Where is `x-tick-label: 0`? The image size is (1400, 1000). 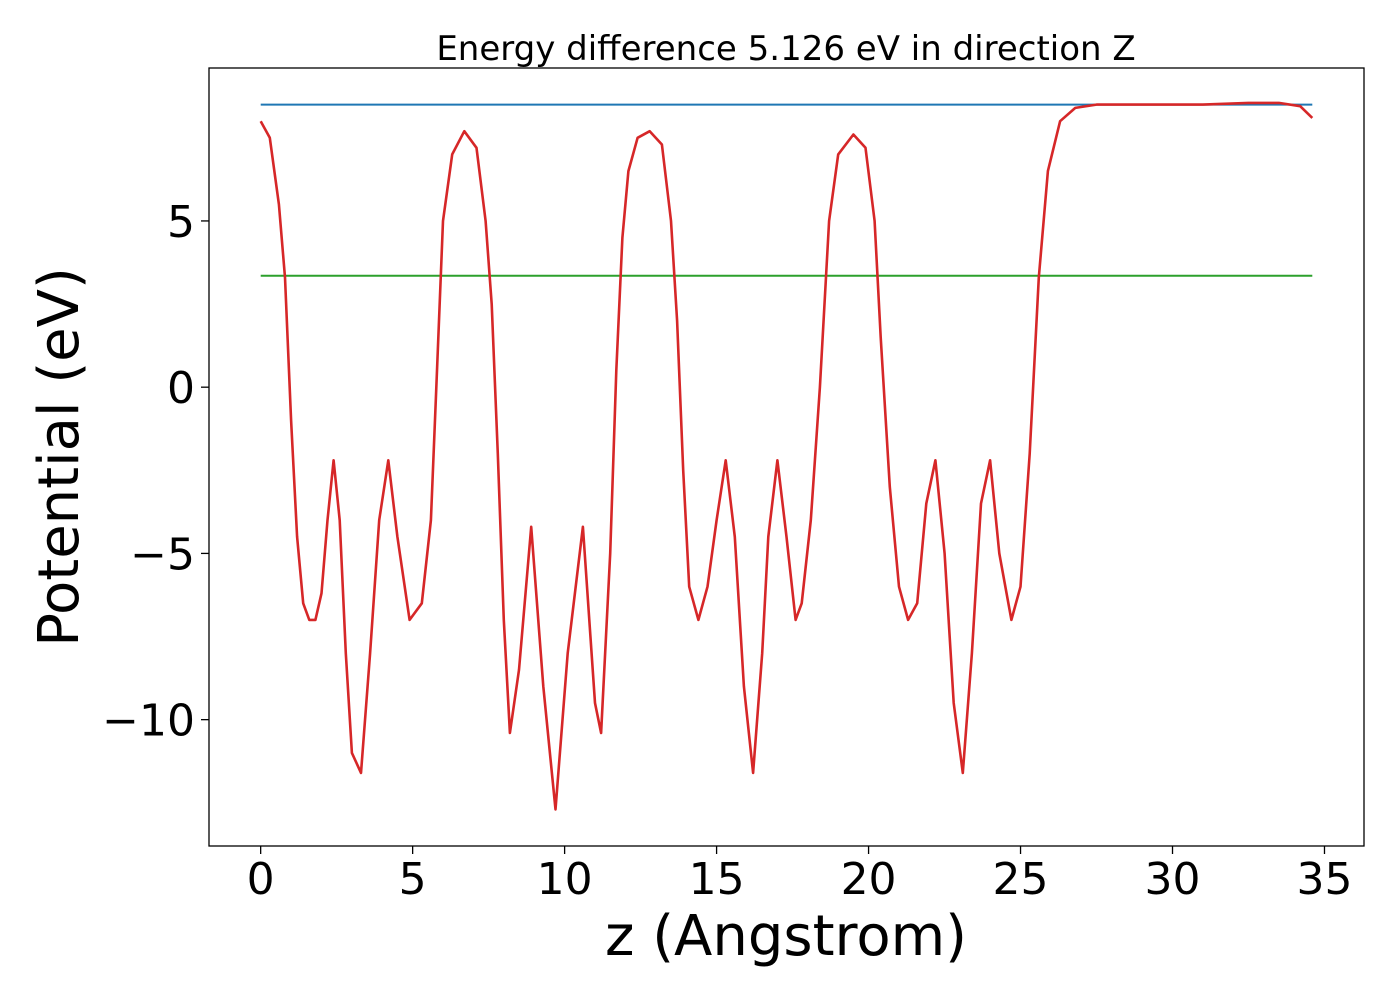 x-tick-label: 0 is located at coordinates (261, 879).